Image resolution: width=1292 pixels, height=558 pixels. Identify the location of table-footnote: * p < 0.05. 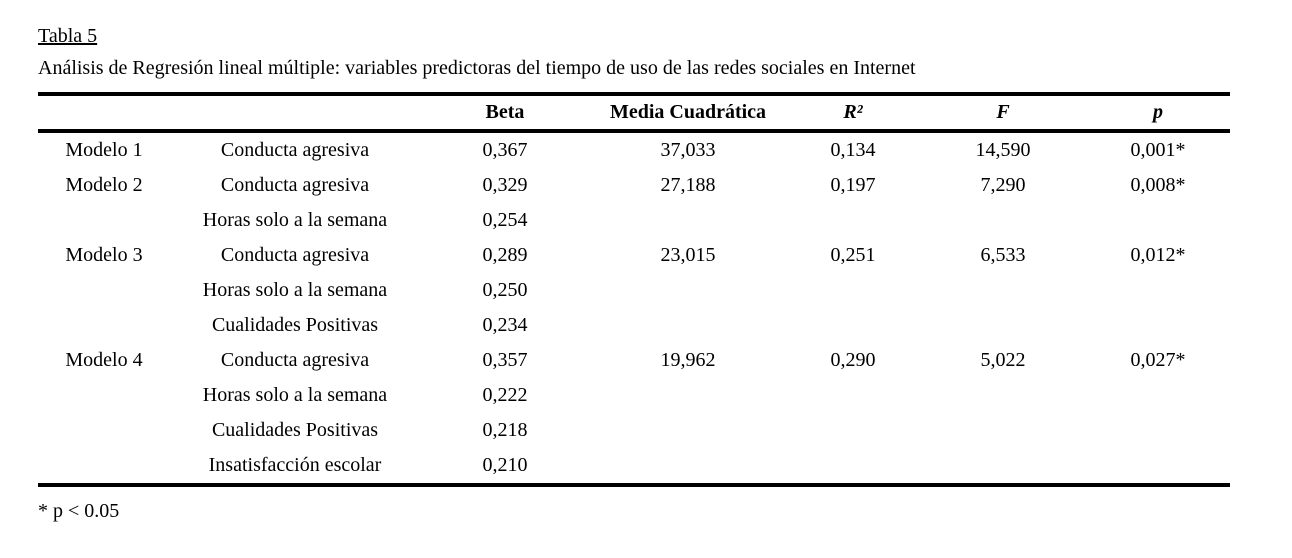
(79, 511).